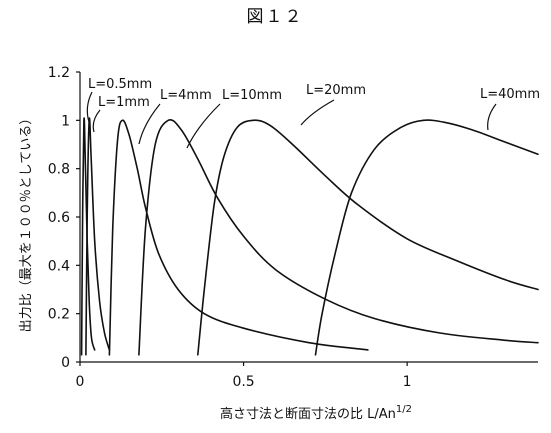 The height and width of the screenshot is (433, 551). What do you see at coordinates (404, 409) in the screenshot?
I see `x-axis-label-sup: 1/2` at bounding box center [404, 409].